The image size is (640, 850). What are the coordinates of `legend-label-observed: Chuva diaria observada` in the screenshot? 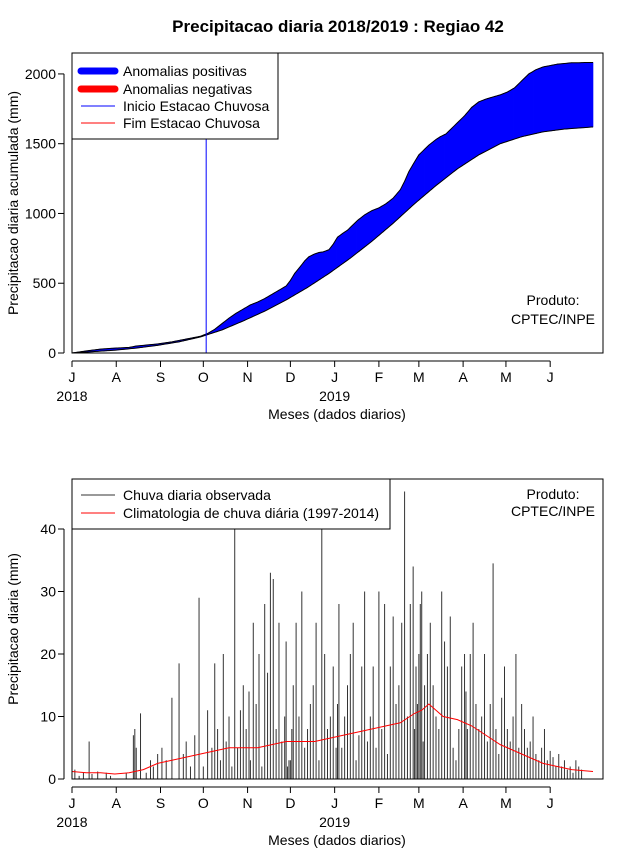 It's located at (197, 495).